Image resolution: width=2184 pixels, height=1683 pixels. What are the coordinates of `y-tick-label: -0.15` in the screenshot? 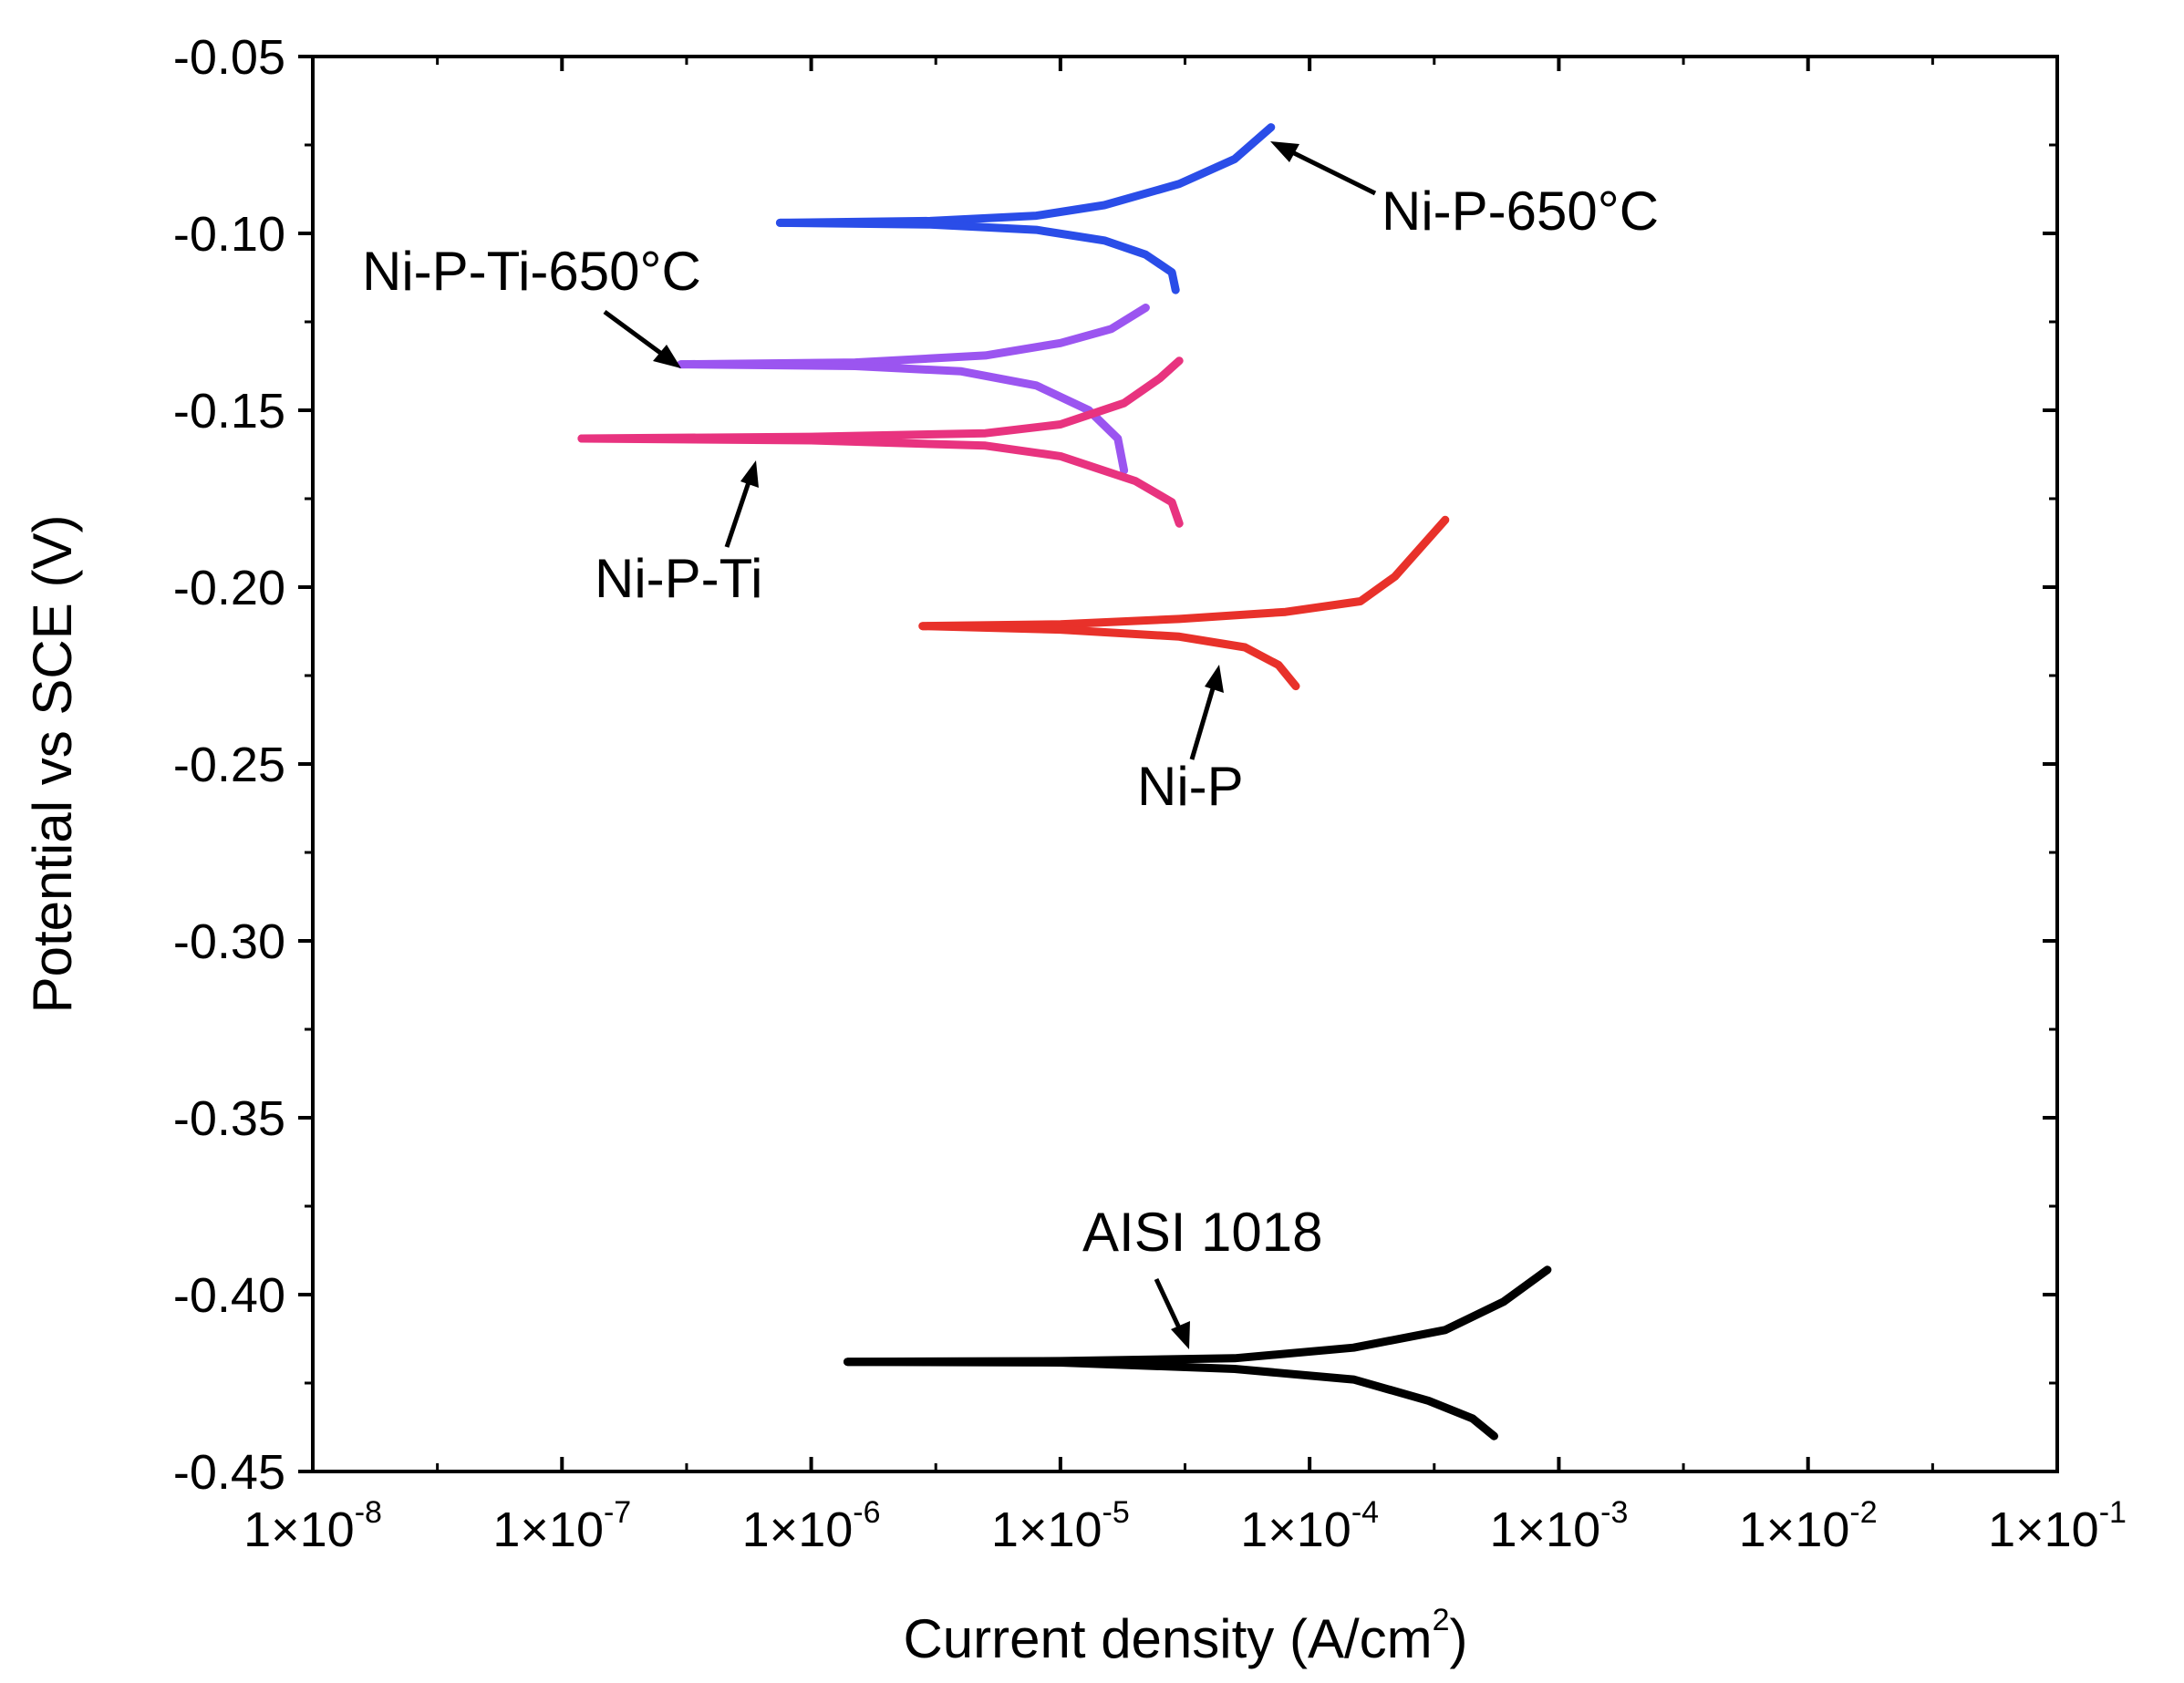 It's located at (229, 411).